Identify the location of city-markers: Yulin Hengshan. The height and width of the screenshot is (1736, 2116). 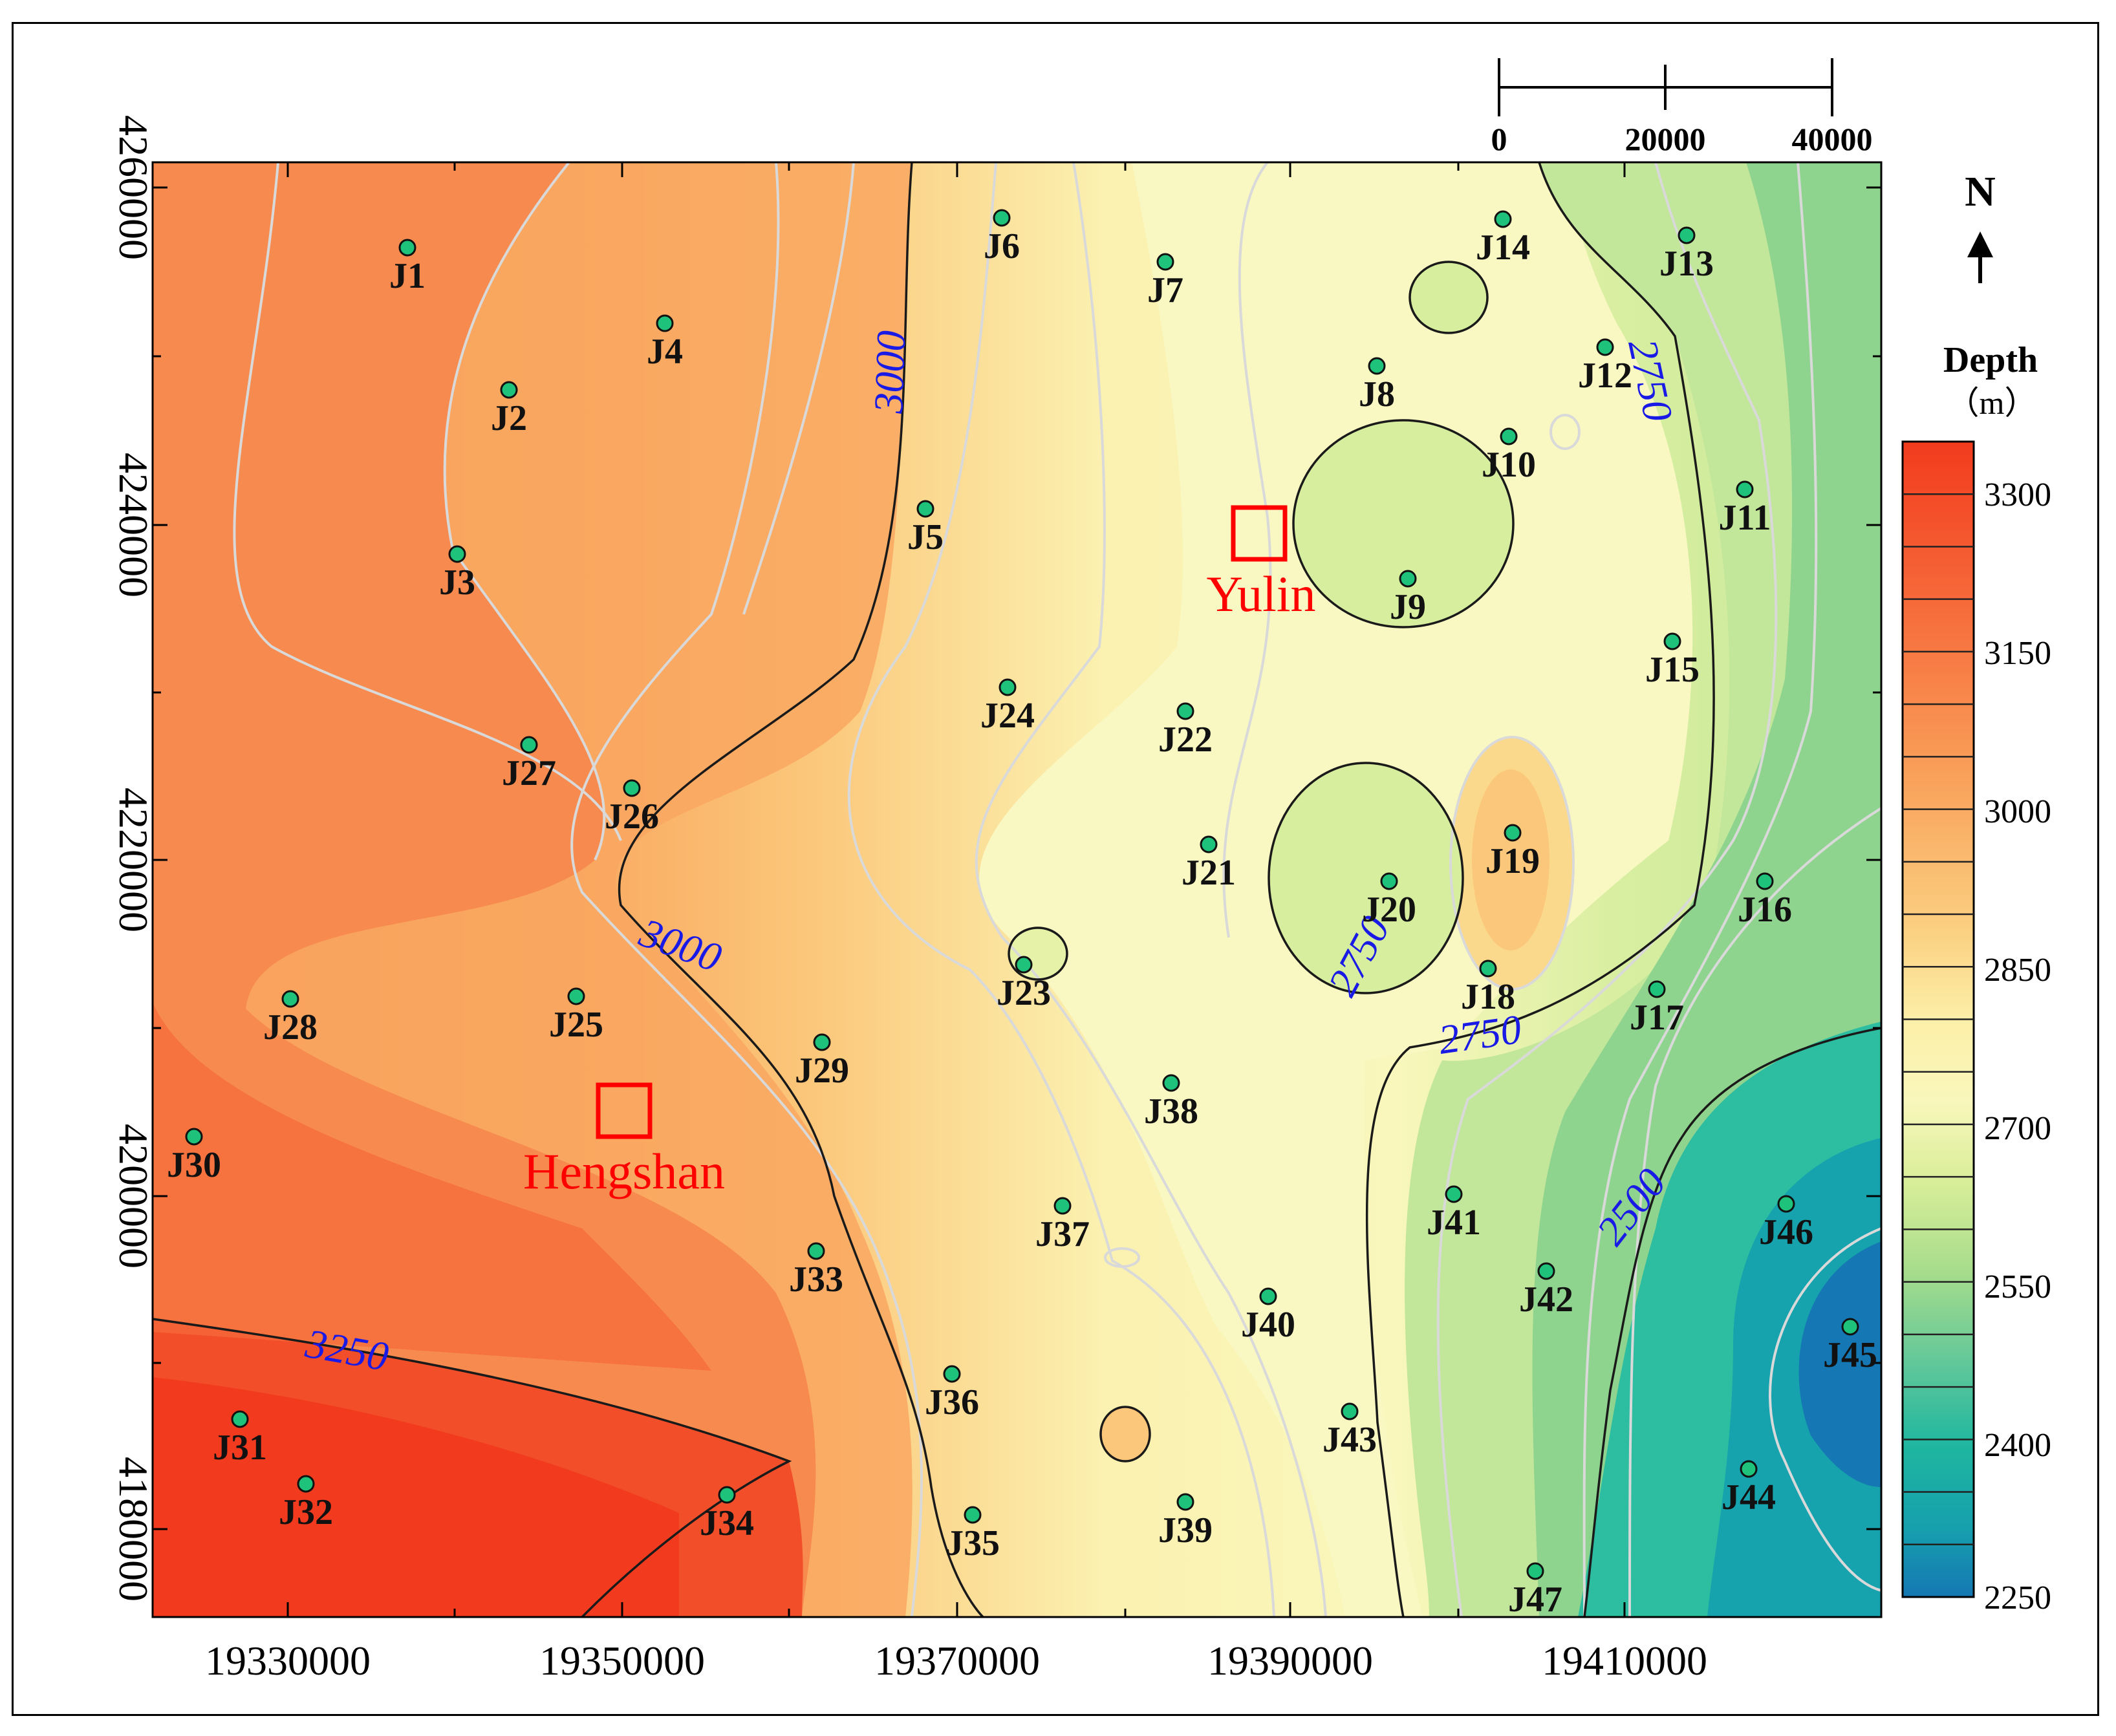
(919, 852).